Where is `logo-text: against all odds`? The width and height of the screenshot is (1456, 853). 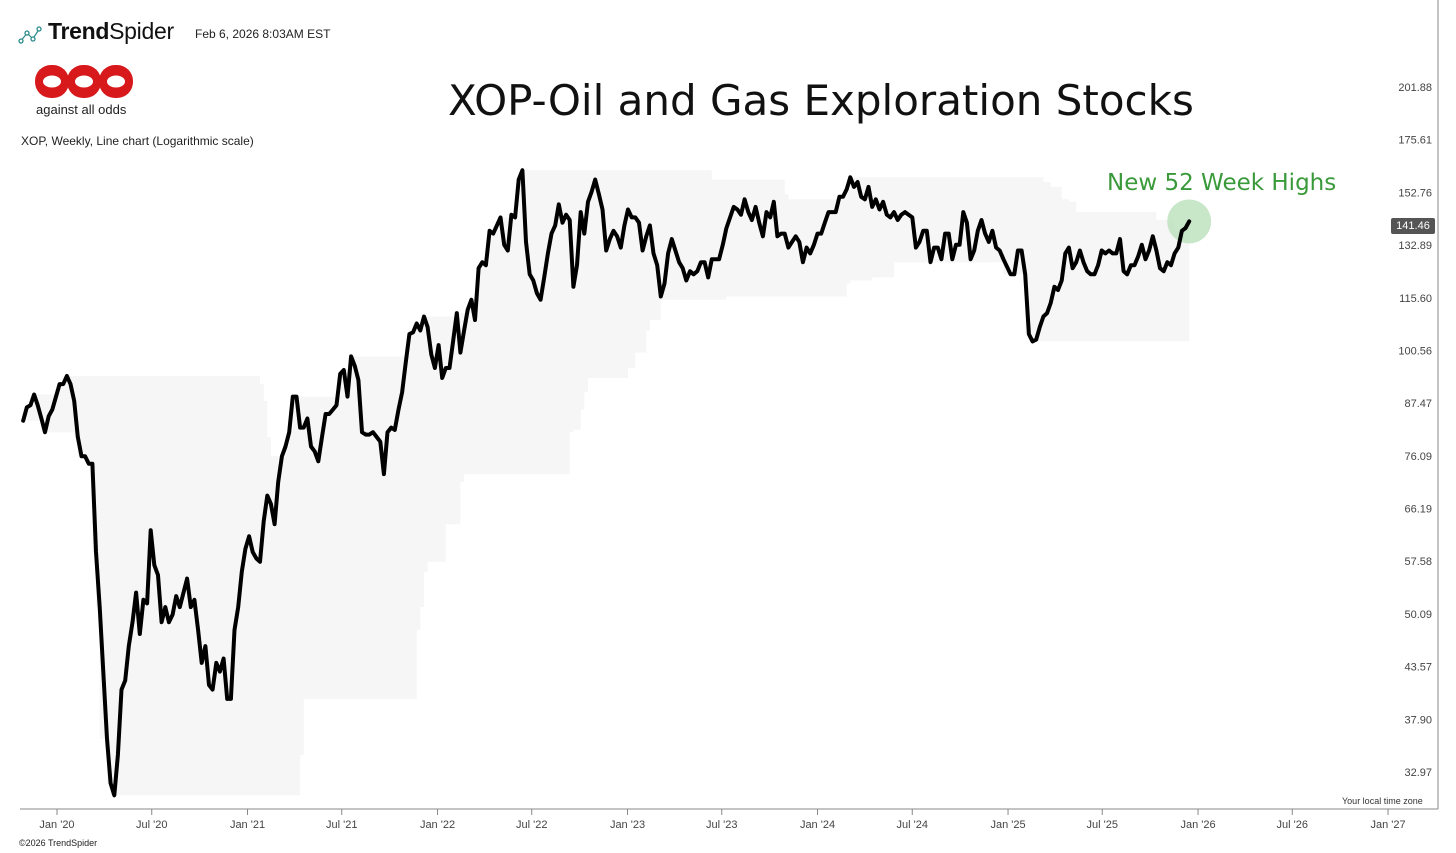 logo-text: against all odds is located at coordinates (81, 109).